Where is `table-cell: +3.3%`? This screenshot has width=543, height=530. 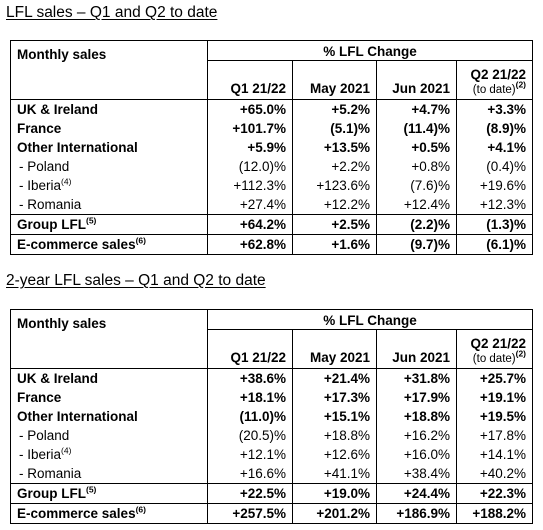 table-cell: +3.3% is located at coordinates (494, 109).